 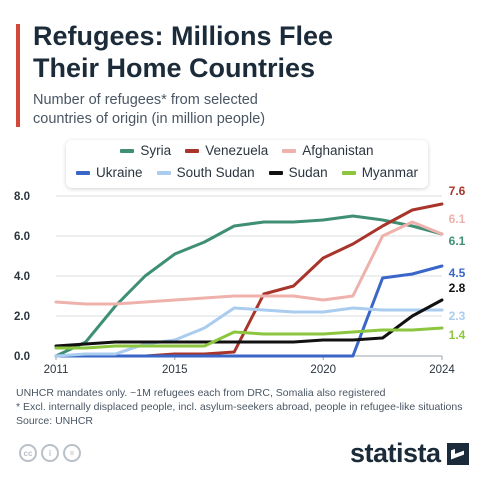 I want to click on legend-row-2: Ukraine South Sudan Sudan Myanmar, so click(x=247, y=172).